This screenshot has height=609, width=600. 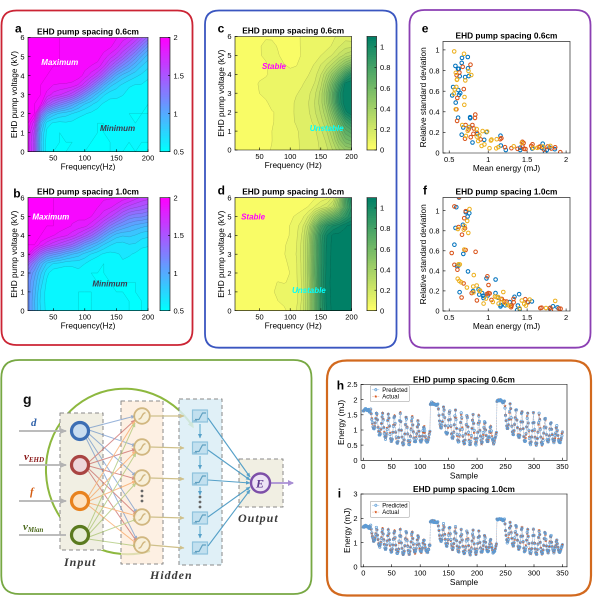 What do you see at coordinates (390, 513) in the screenshot?
I see `svg-text: Actual` at bounding box center [390, 513].